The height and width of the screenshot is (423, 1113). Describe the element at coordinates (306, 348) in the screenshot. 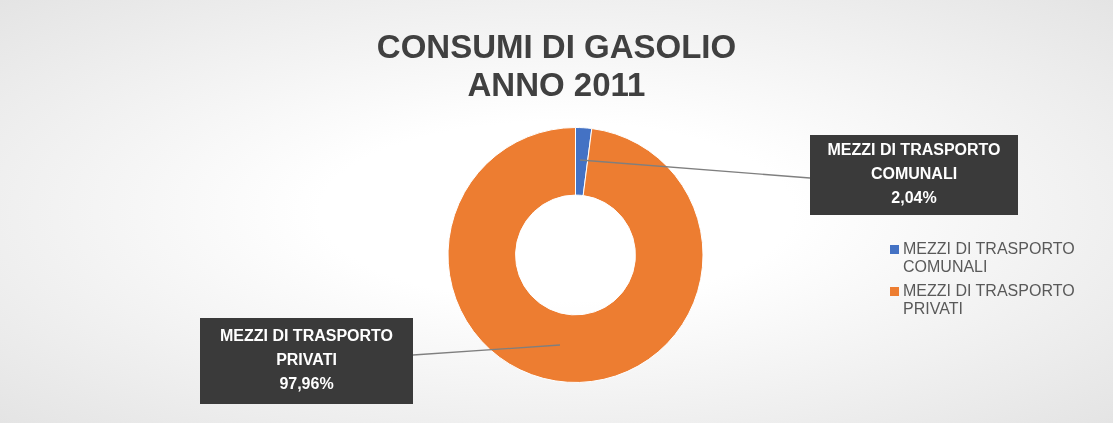

I see `slice-label: MEZZI DI TRASPORTO PRIVATI` at that location.